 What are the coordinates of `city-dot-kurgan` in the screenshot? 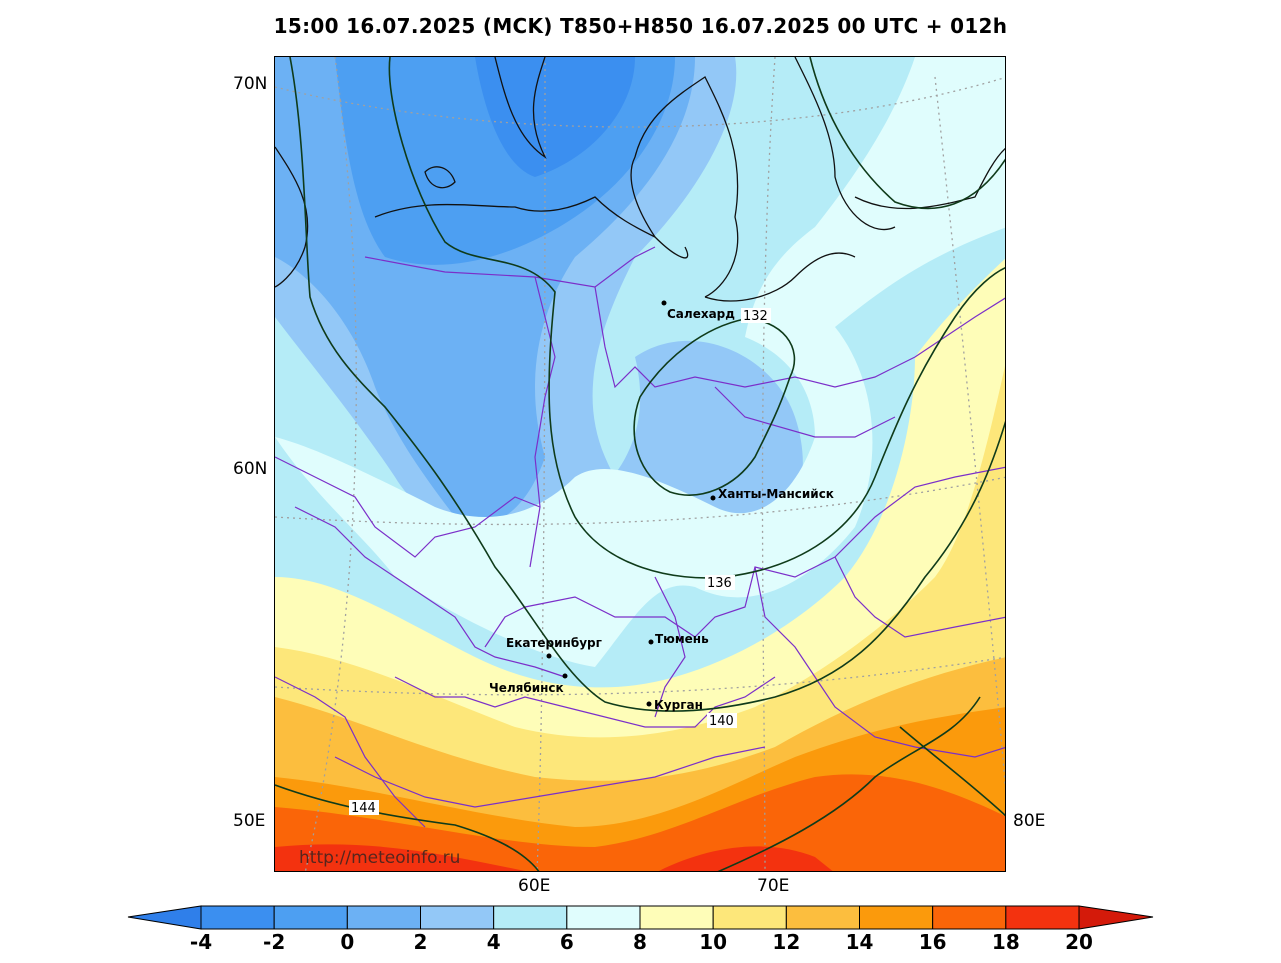 It's located at (649, 704).